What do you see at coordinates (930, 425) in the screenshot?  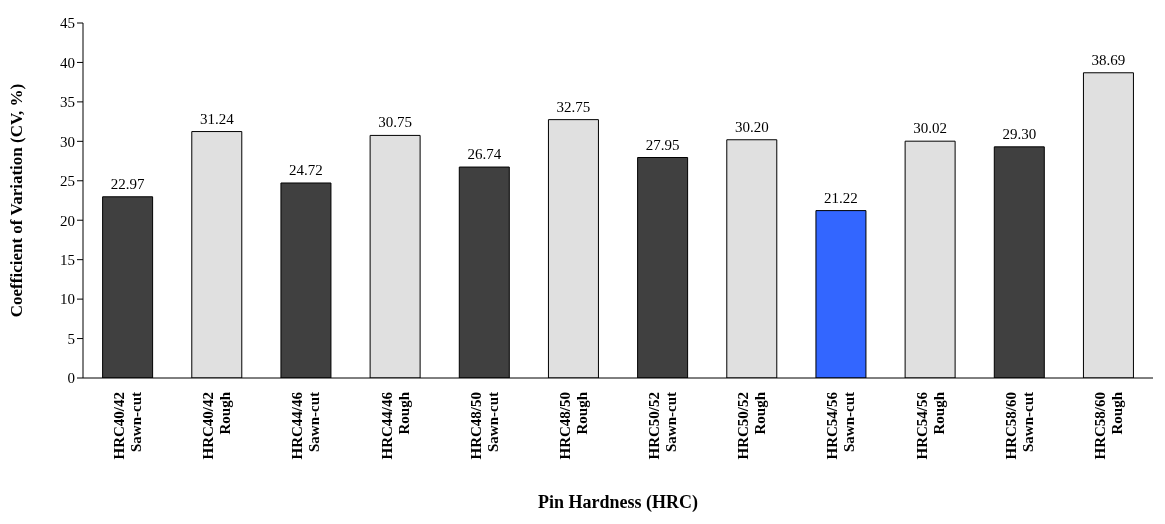 I see `x-tick-label: HRC54/56 Rough` at bounding box center [930, 425].